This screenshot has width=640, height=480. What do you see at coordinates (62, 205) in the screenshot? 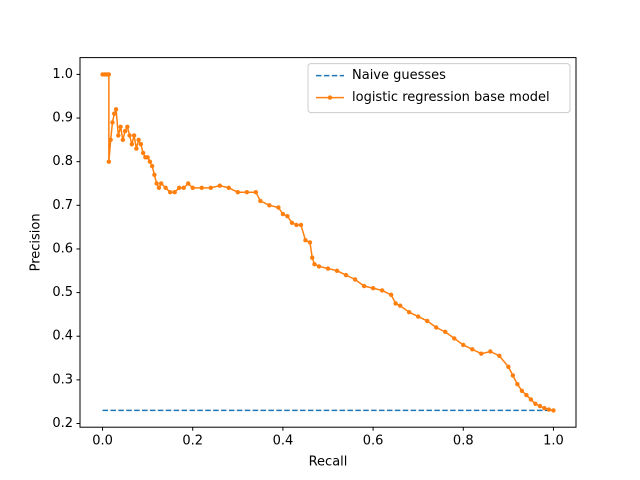
I see `y-tick-label: 0.7` at bounding box center [62, 205].